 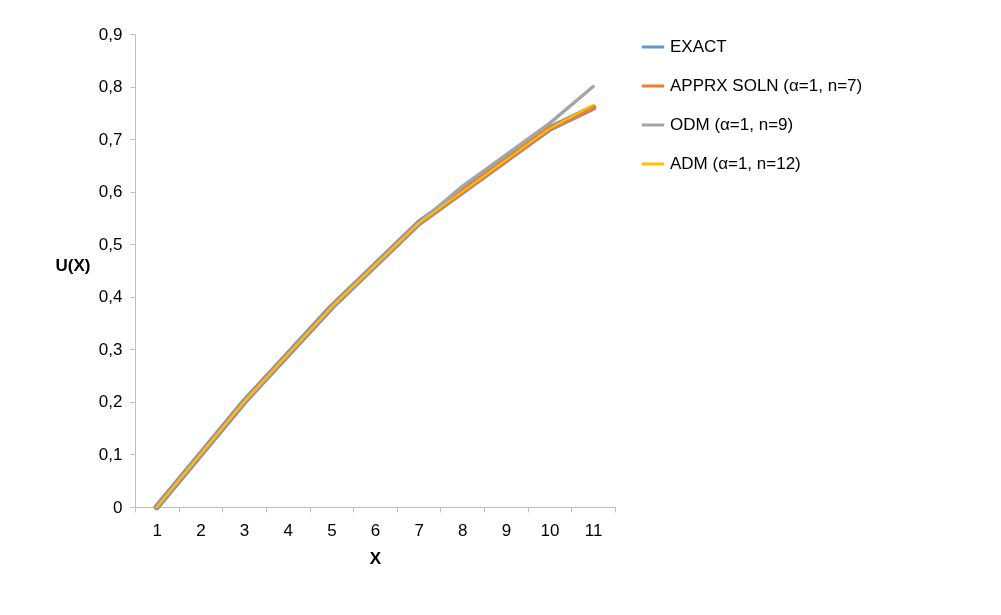 I want to click on legend-label: APPRX SOLN (α=1, n=7), so click(x=766, y=85).